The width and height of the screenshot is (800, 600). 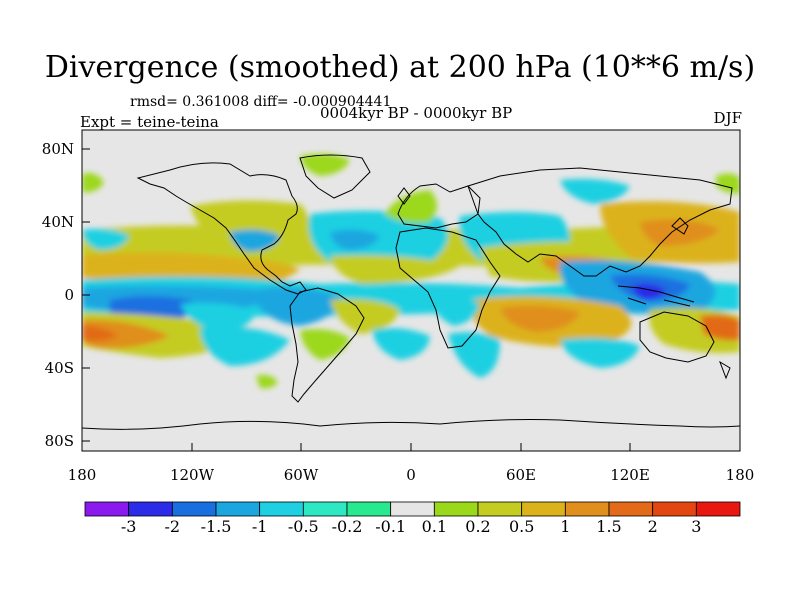 I want to click on coastline-maritime-continent, so click(x=656, y=296).